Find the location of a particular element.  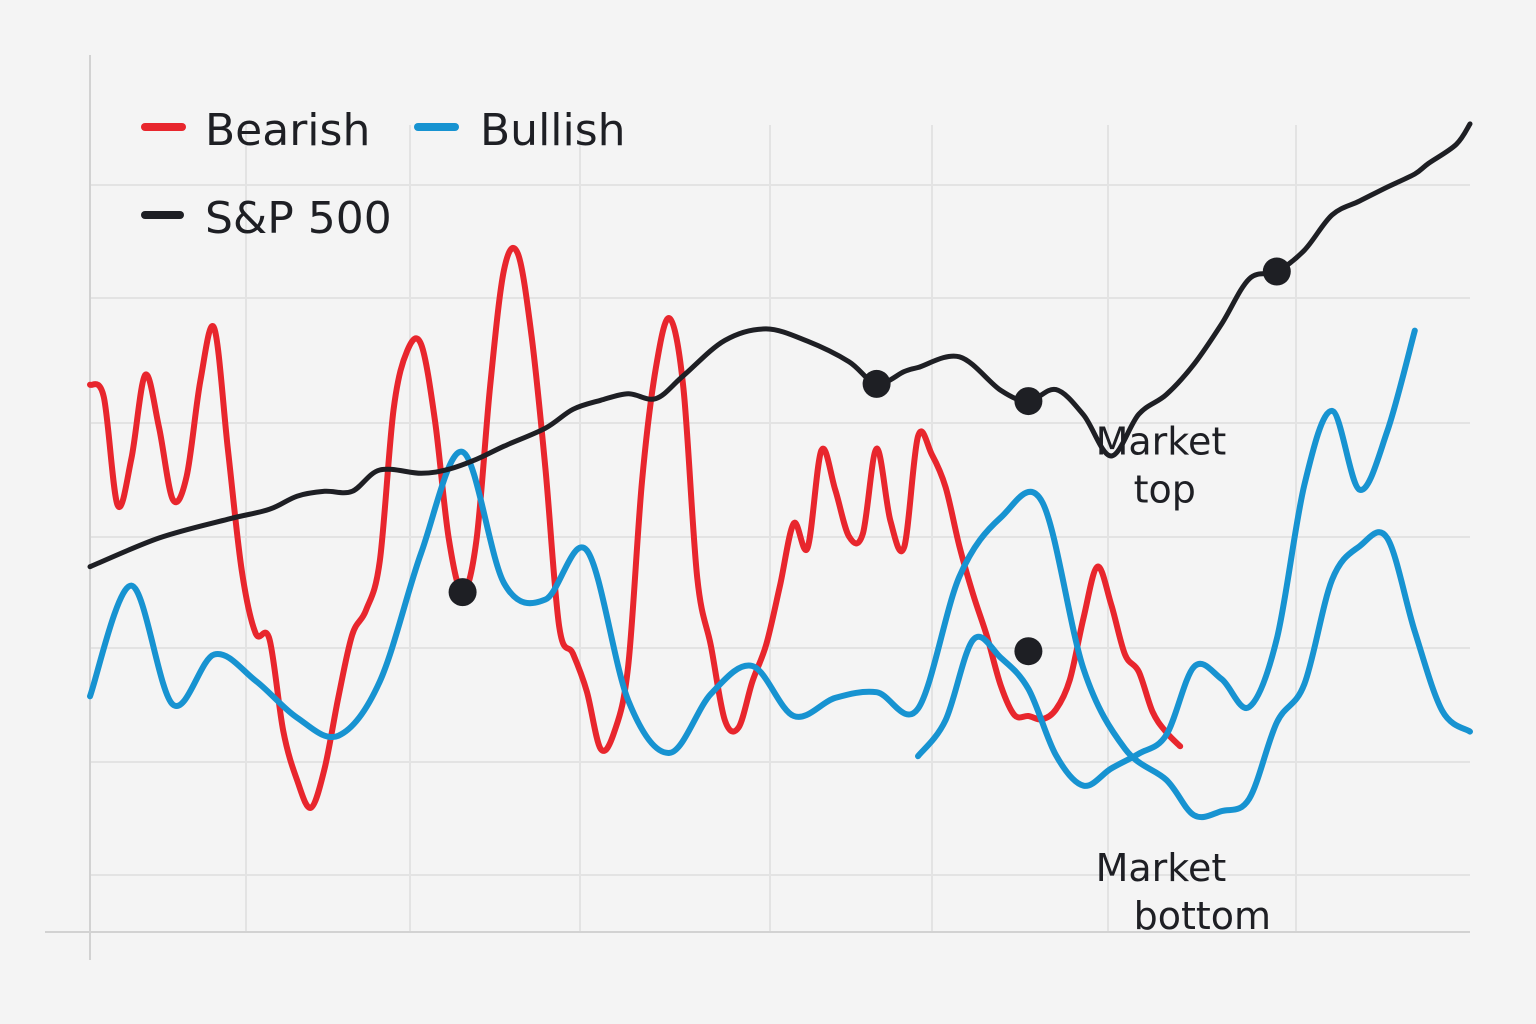

legend-label-bullish: Bullish is located at coordinates (553, 130).